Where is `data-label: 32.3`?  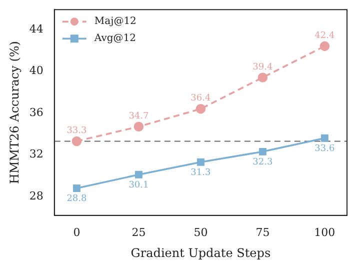 data-label: 32.3 is located at coordinates (262, 163).